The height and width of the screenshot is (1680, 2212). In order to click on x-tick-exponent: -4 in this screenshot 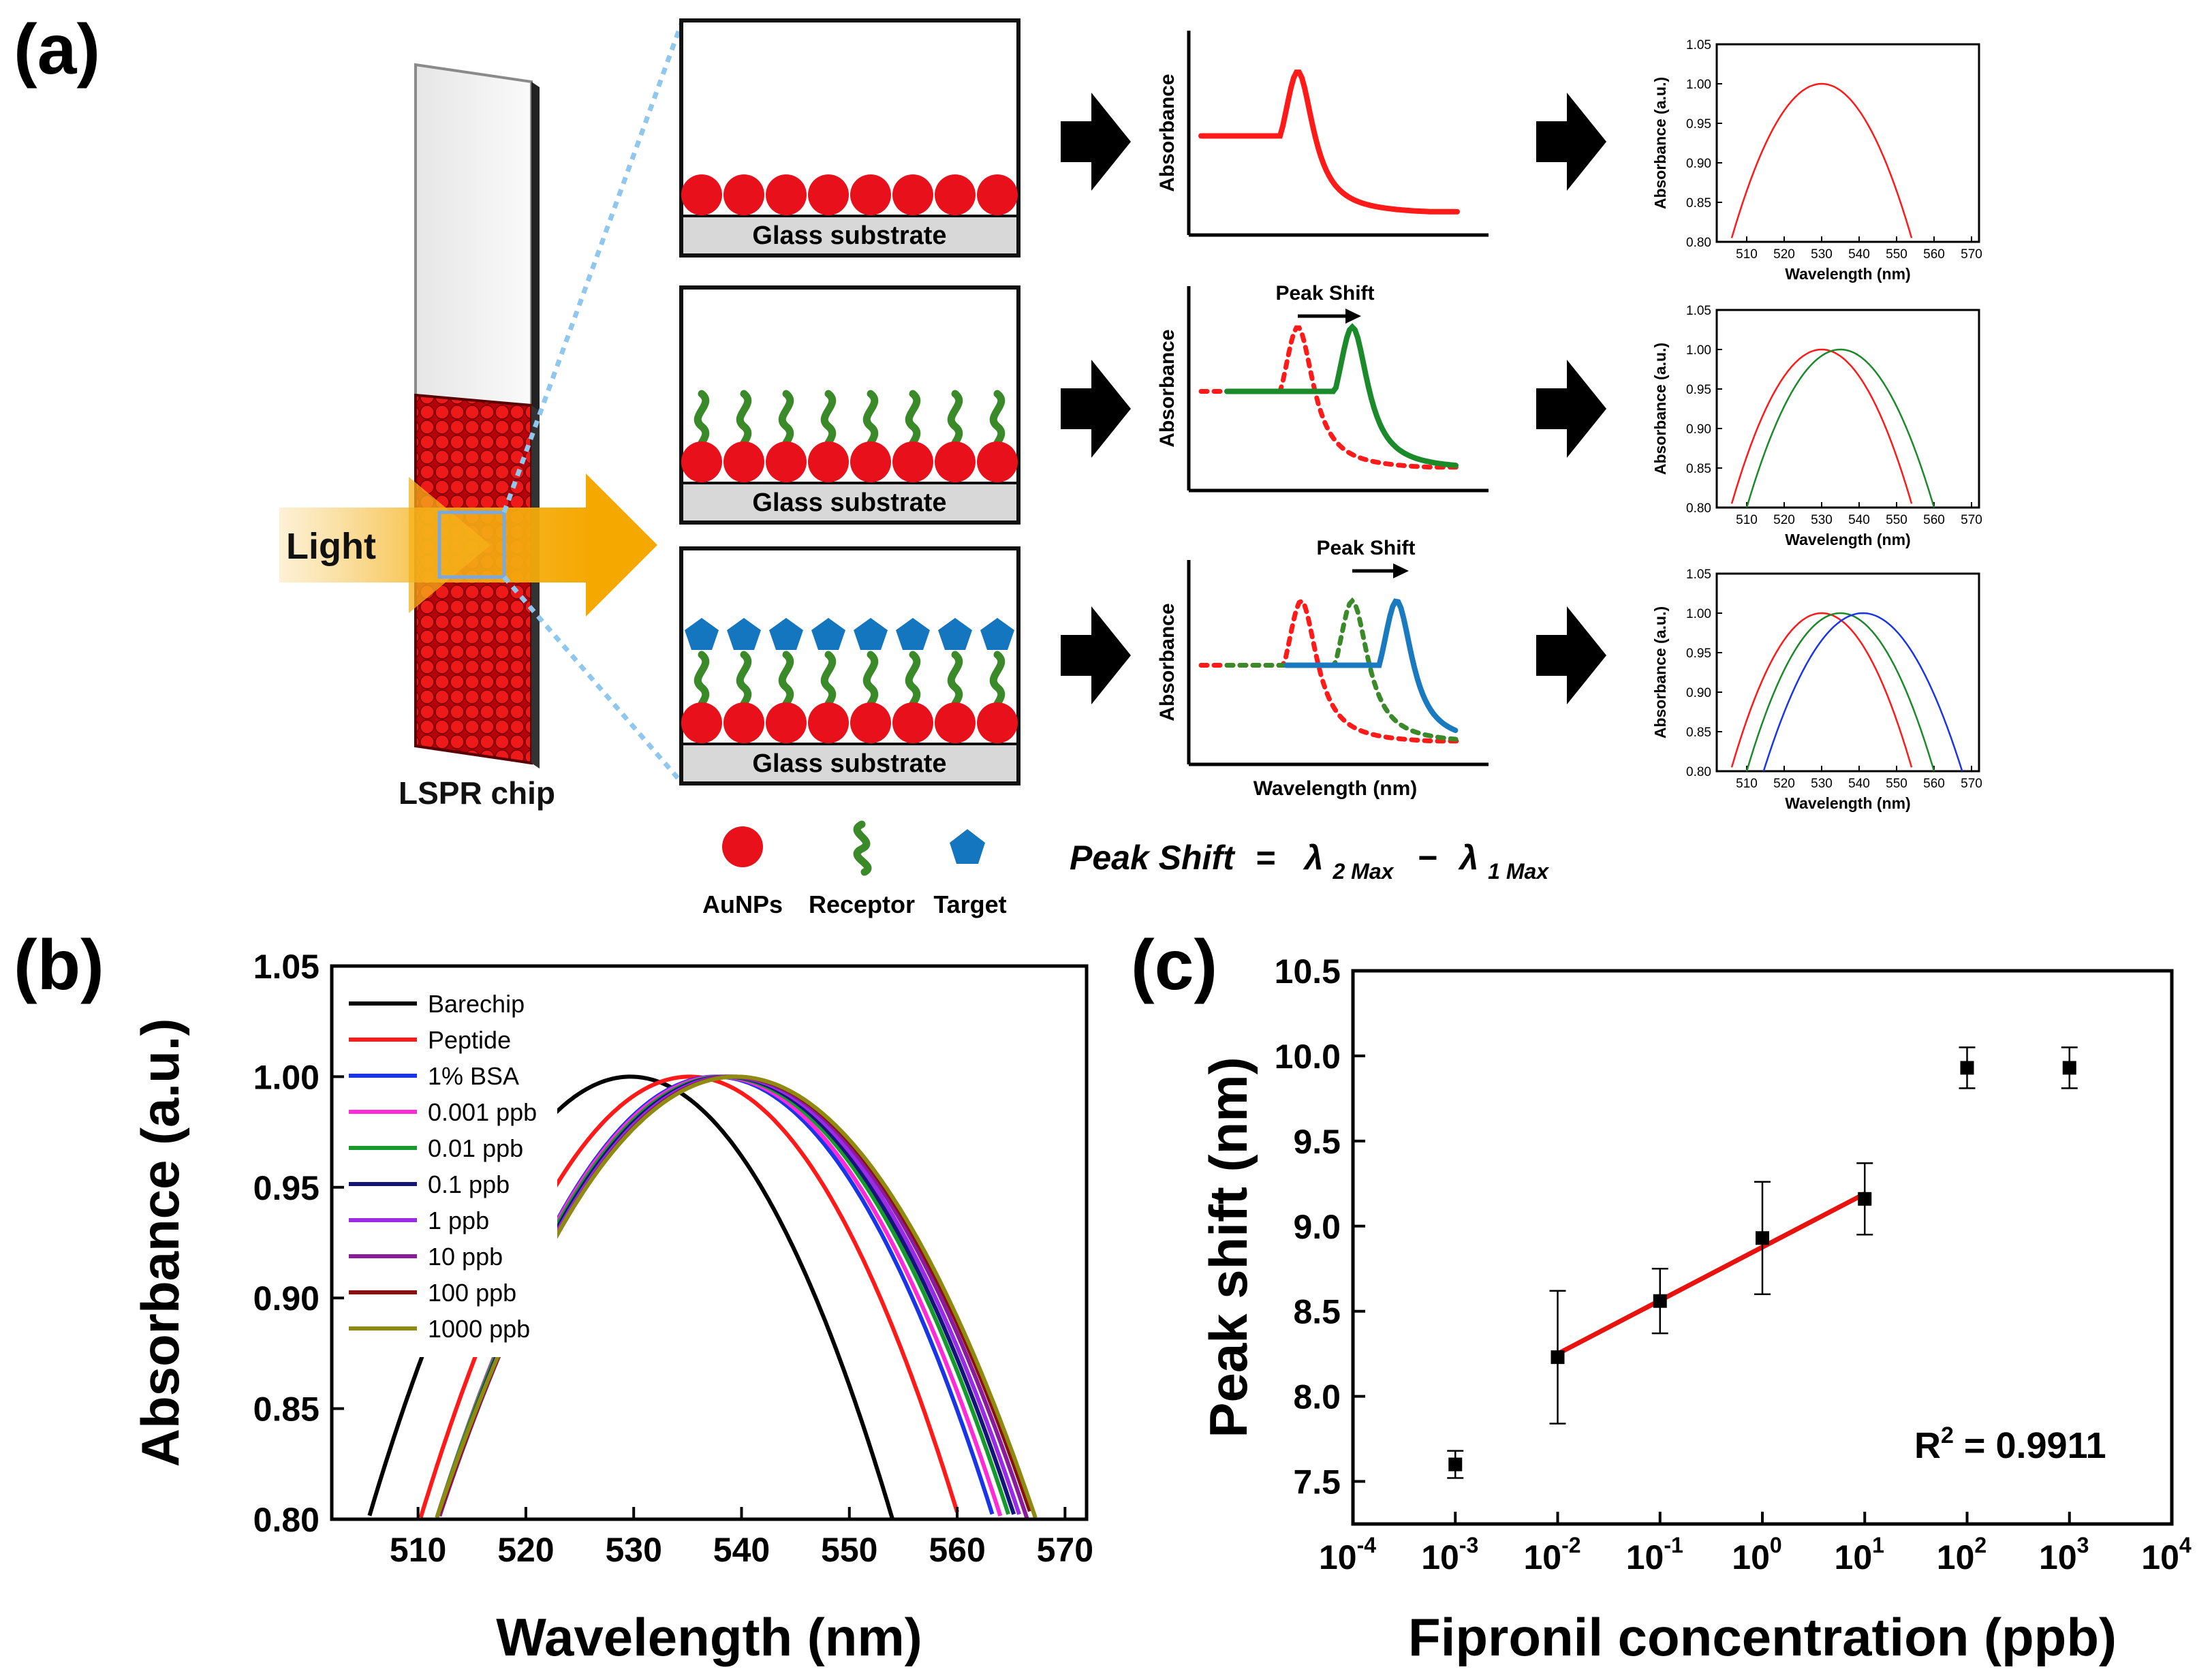, I will do `click(1367, 1545)`.